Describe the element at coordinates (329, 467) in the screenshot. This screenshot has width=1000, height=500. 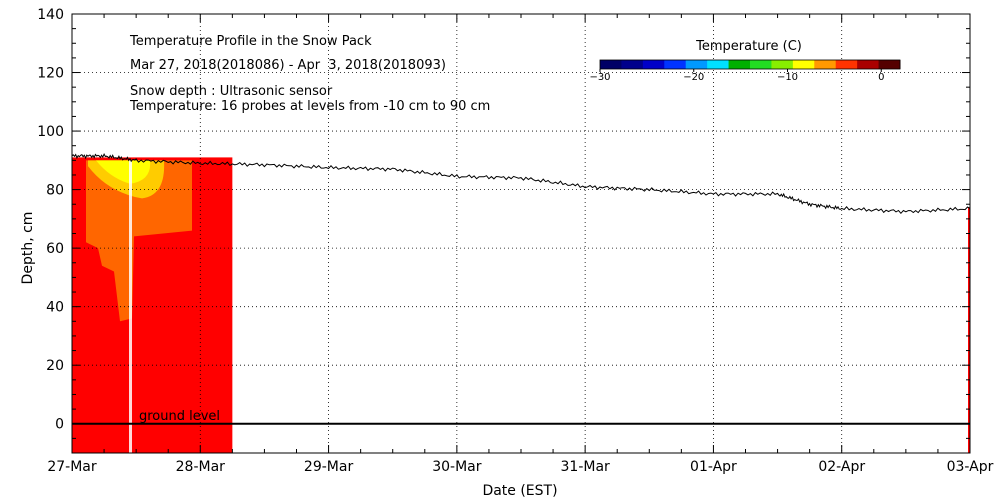
I see `x-tick-label: 29-Mar` at that location.